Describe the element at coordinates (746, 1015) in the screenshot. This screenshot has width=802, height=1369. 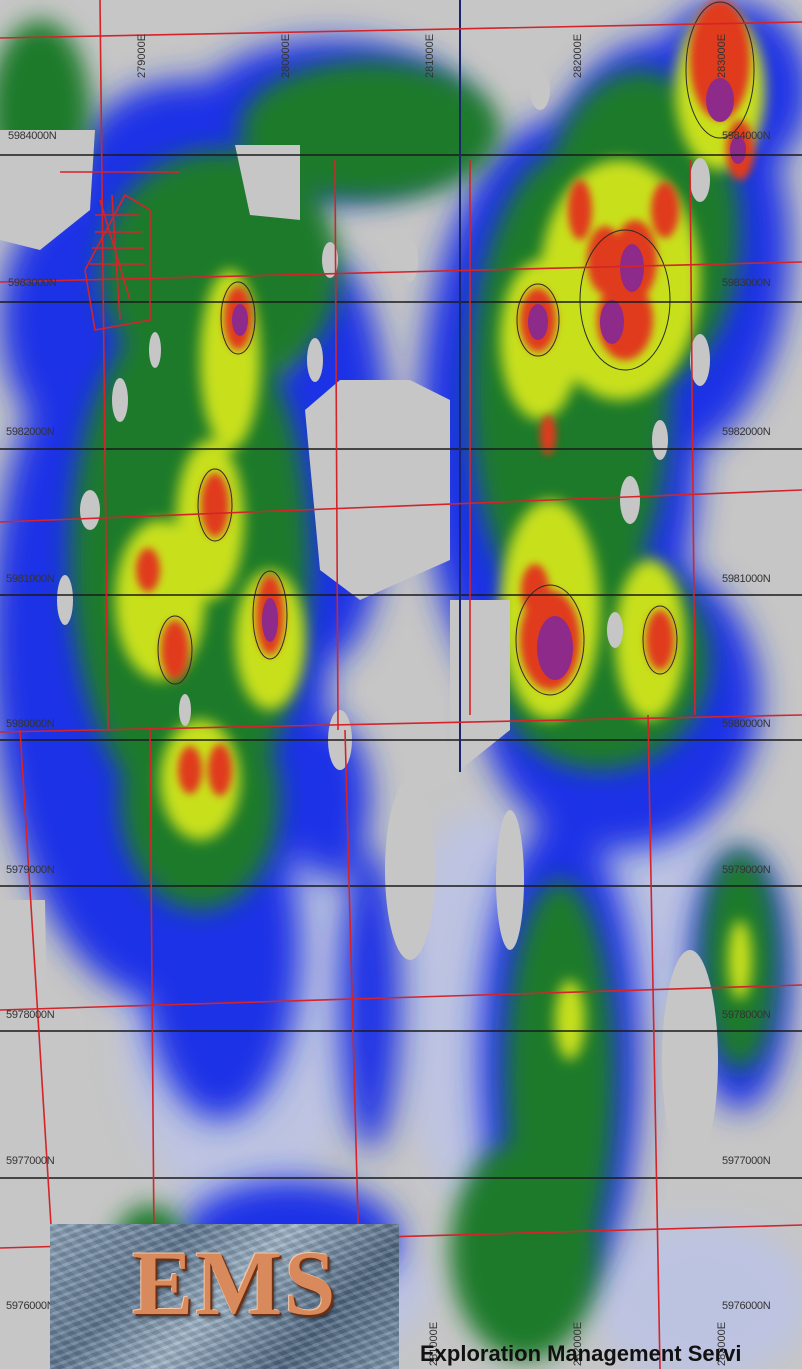
I see `northing-label-right: 5978000N` at that location.